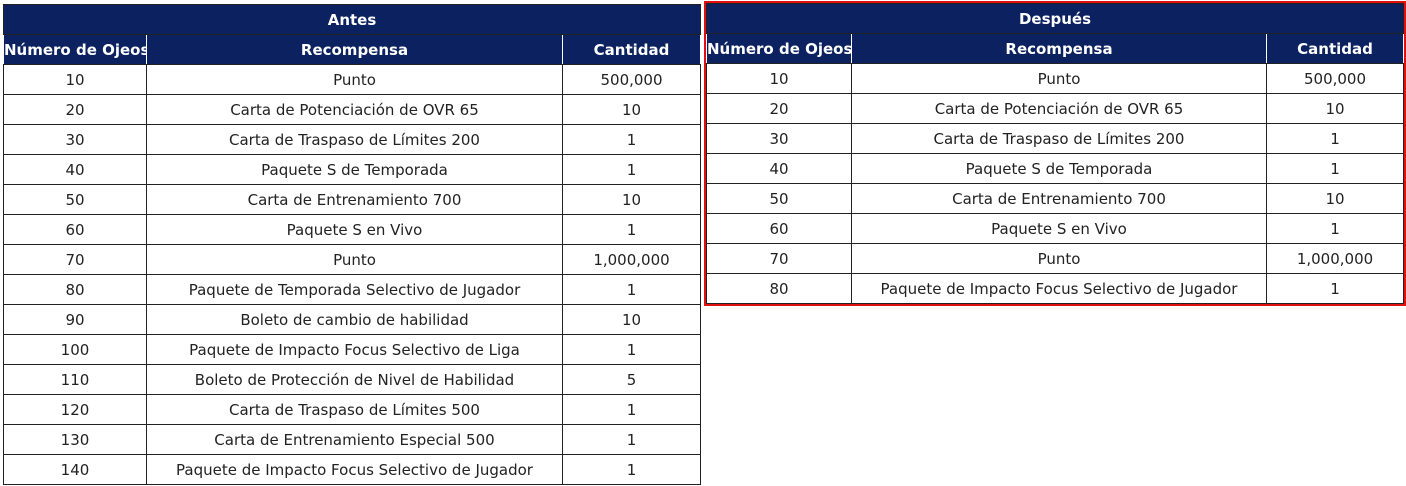 Image resolution: width=1406 pixels, height=486 pixels. Describe the element at coordinates (352, 19) in the screenshot. I see `table-title: Antes` at that location.